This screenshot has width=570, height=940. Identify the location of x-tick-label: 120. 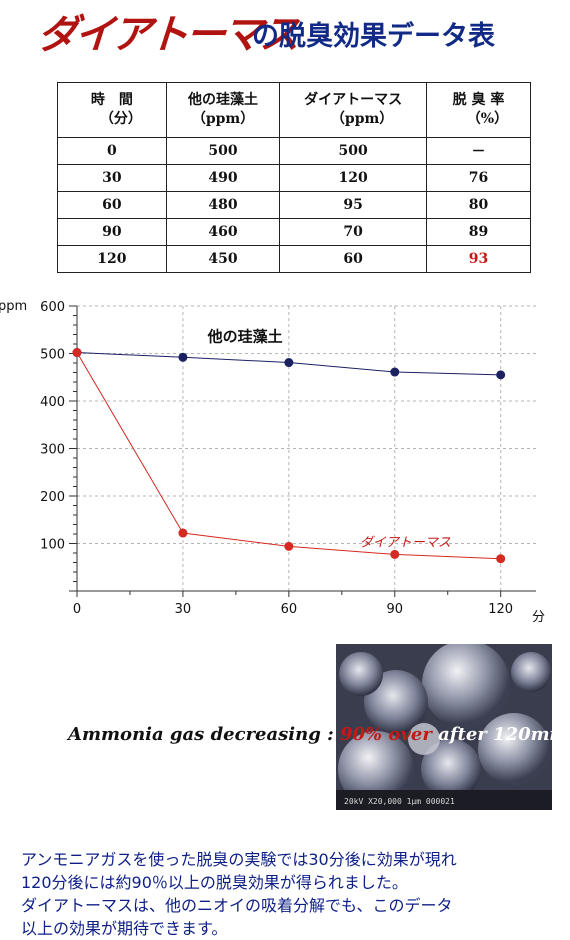
(500, 609).